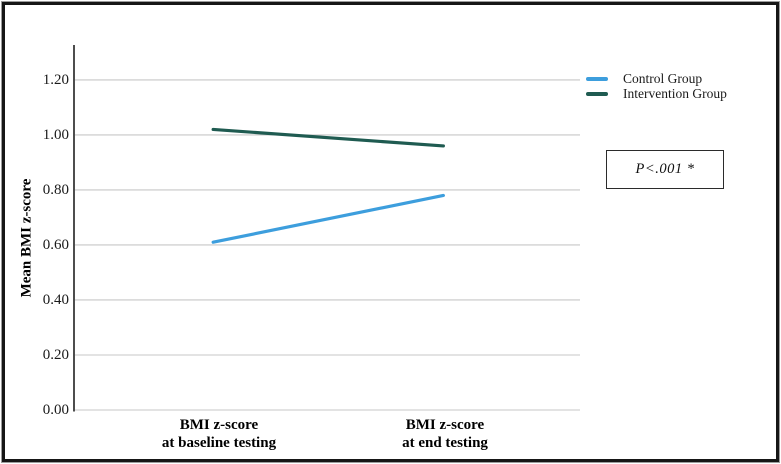 Image resolution: width=781 pixels, height=464 pixels. What do you see at coordinates (663, 78) in the screenshot?
I see `legend-label-control-group: Control Group` at bounding box center [663, 78].